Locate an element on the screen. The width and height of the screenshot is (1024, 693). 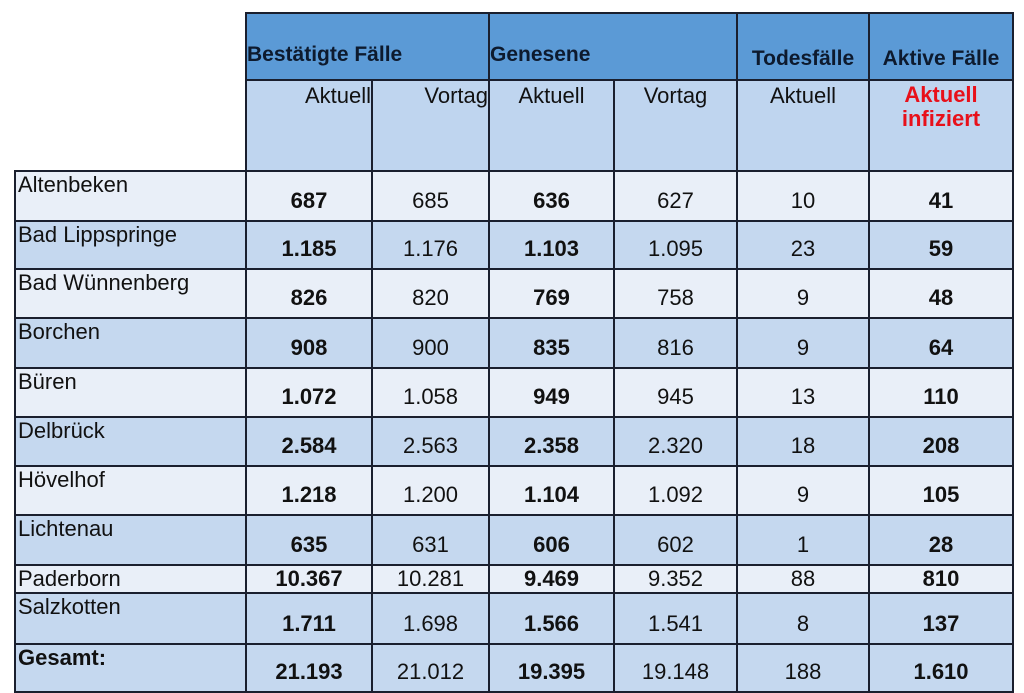
municipality-name: Delbrück is located at coordinates (130, 441).